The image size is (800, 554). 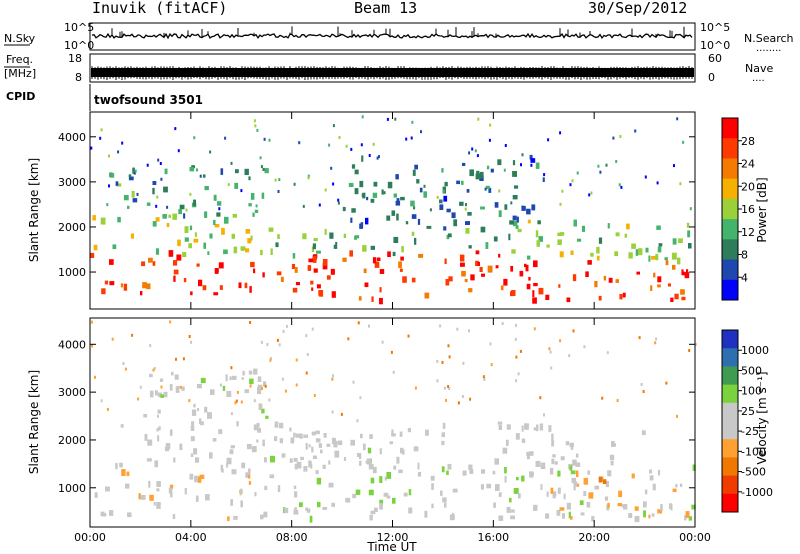 What do you see at coordinates (72, 227) in the screenshot?
I see `ytick-label: 2000` at bounding box center [72, 227].